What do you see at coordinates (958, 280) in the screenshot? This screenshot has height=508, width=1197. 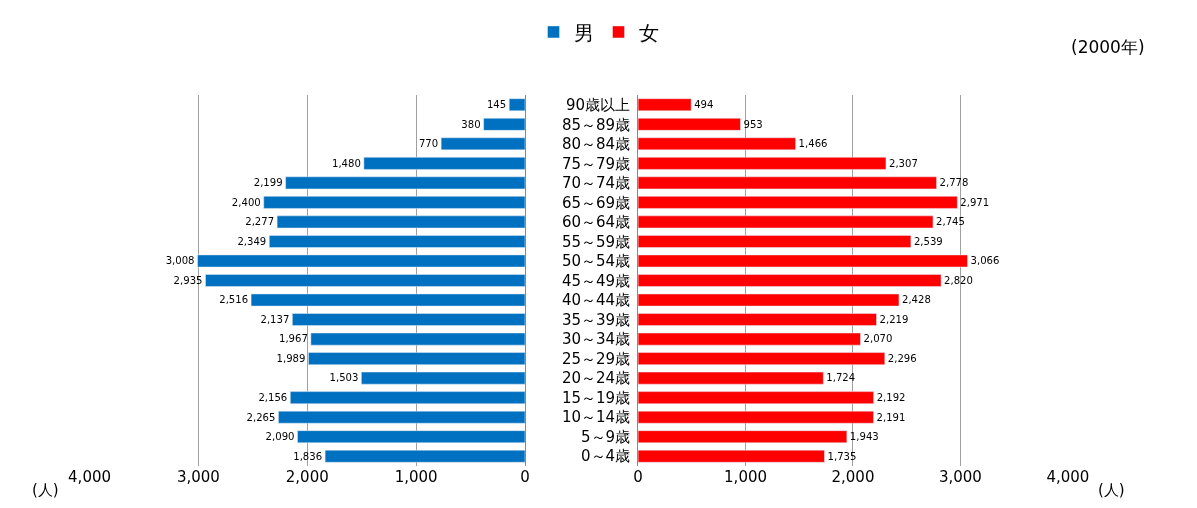 I see `data-label: 2,820` at bounding box center [958, 280].